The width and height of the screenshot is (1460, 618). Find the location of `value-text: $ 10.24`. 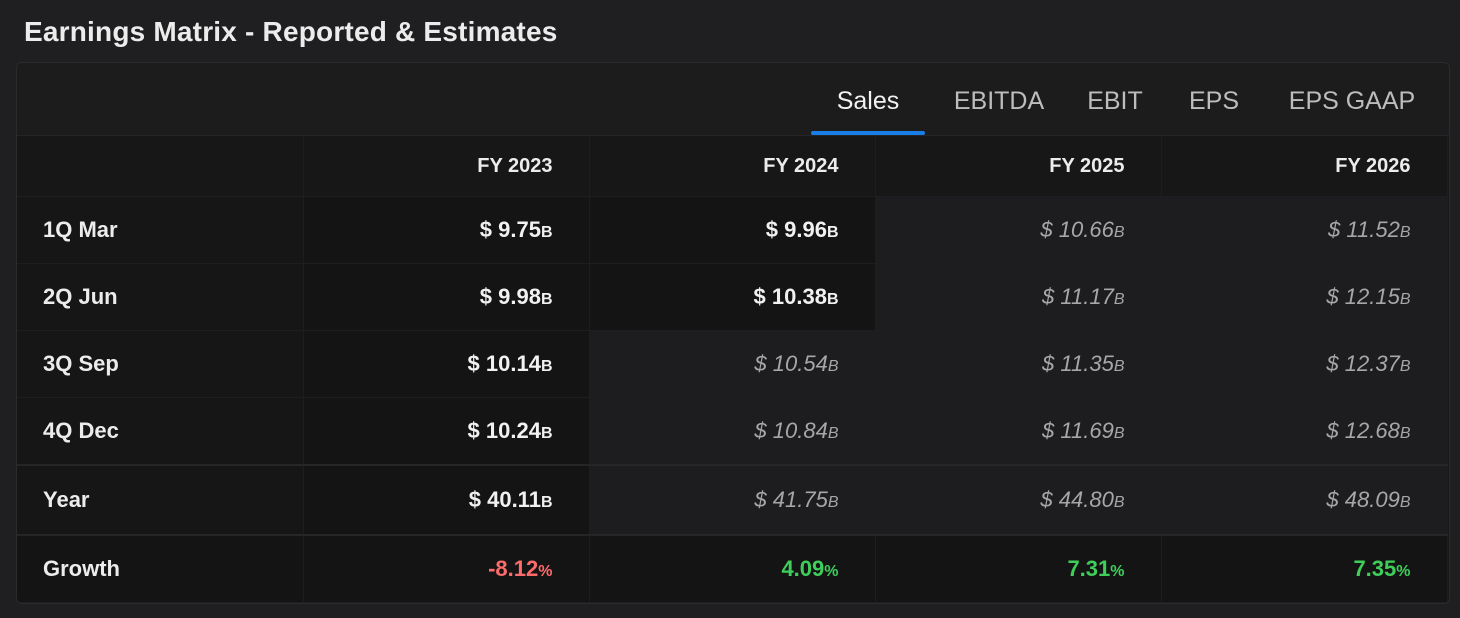

value-text: $ 10.24 is located at coordinates (504, 430).